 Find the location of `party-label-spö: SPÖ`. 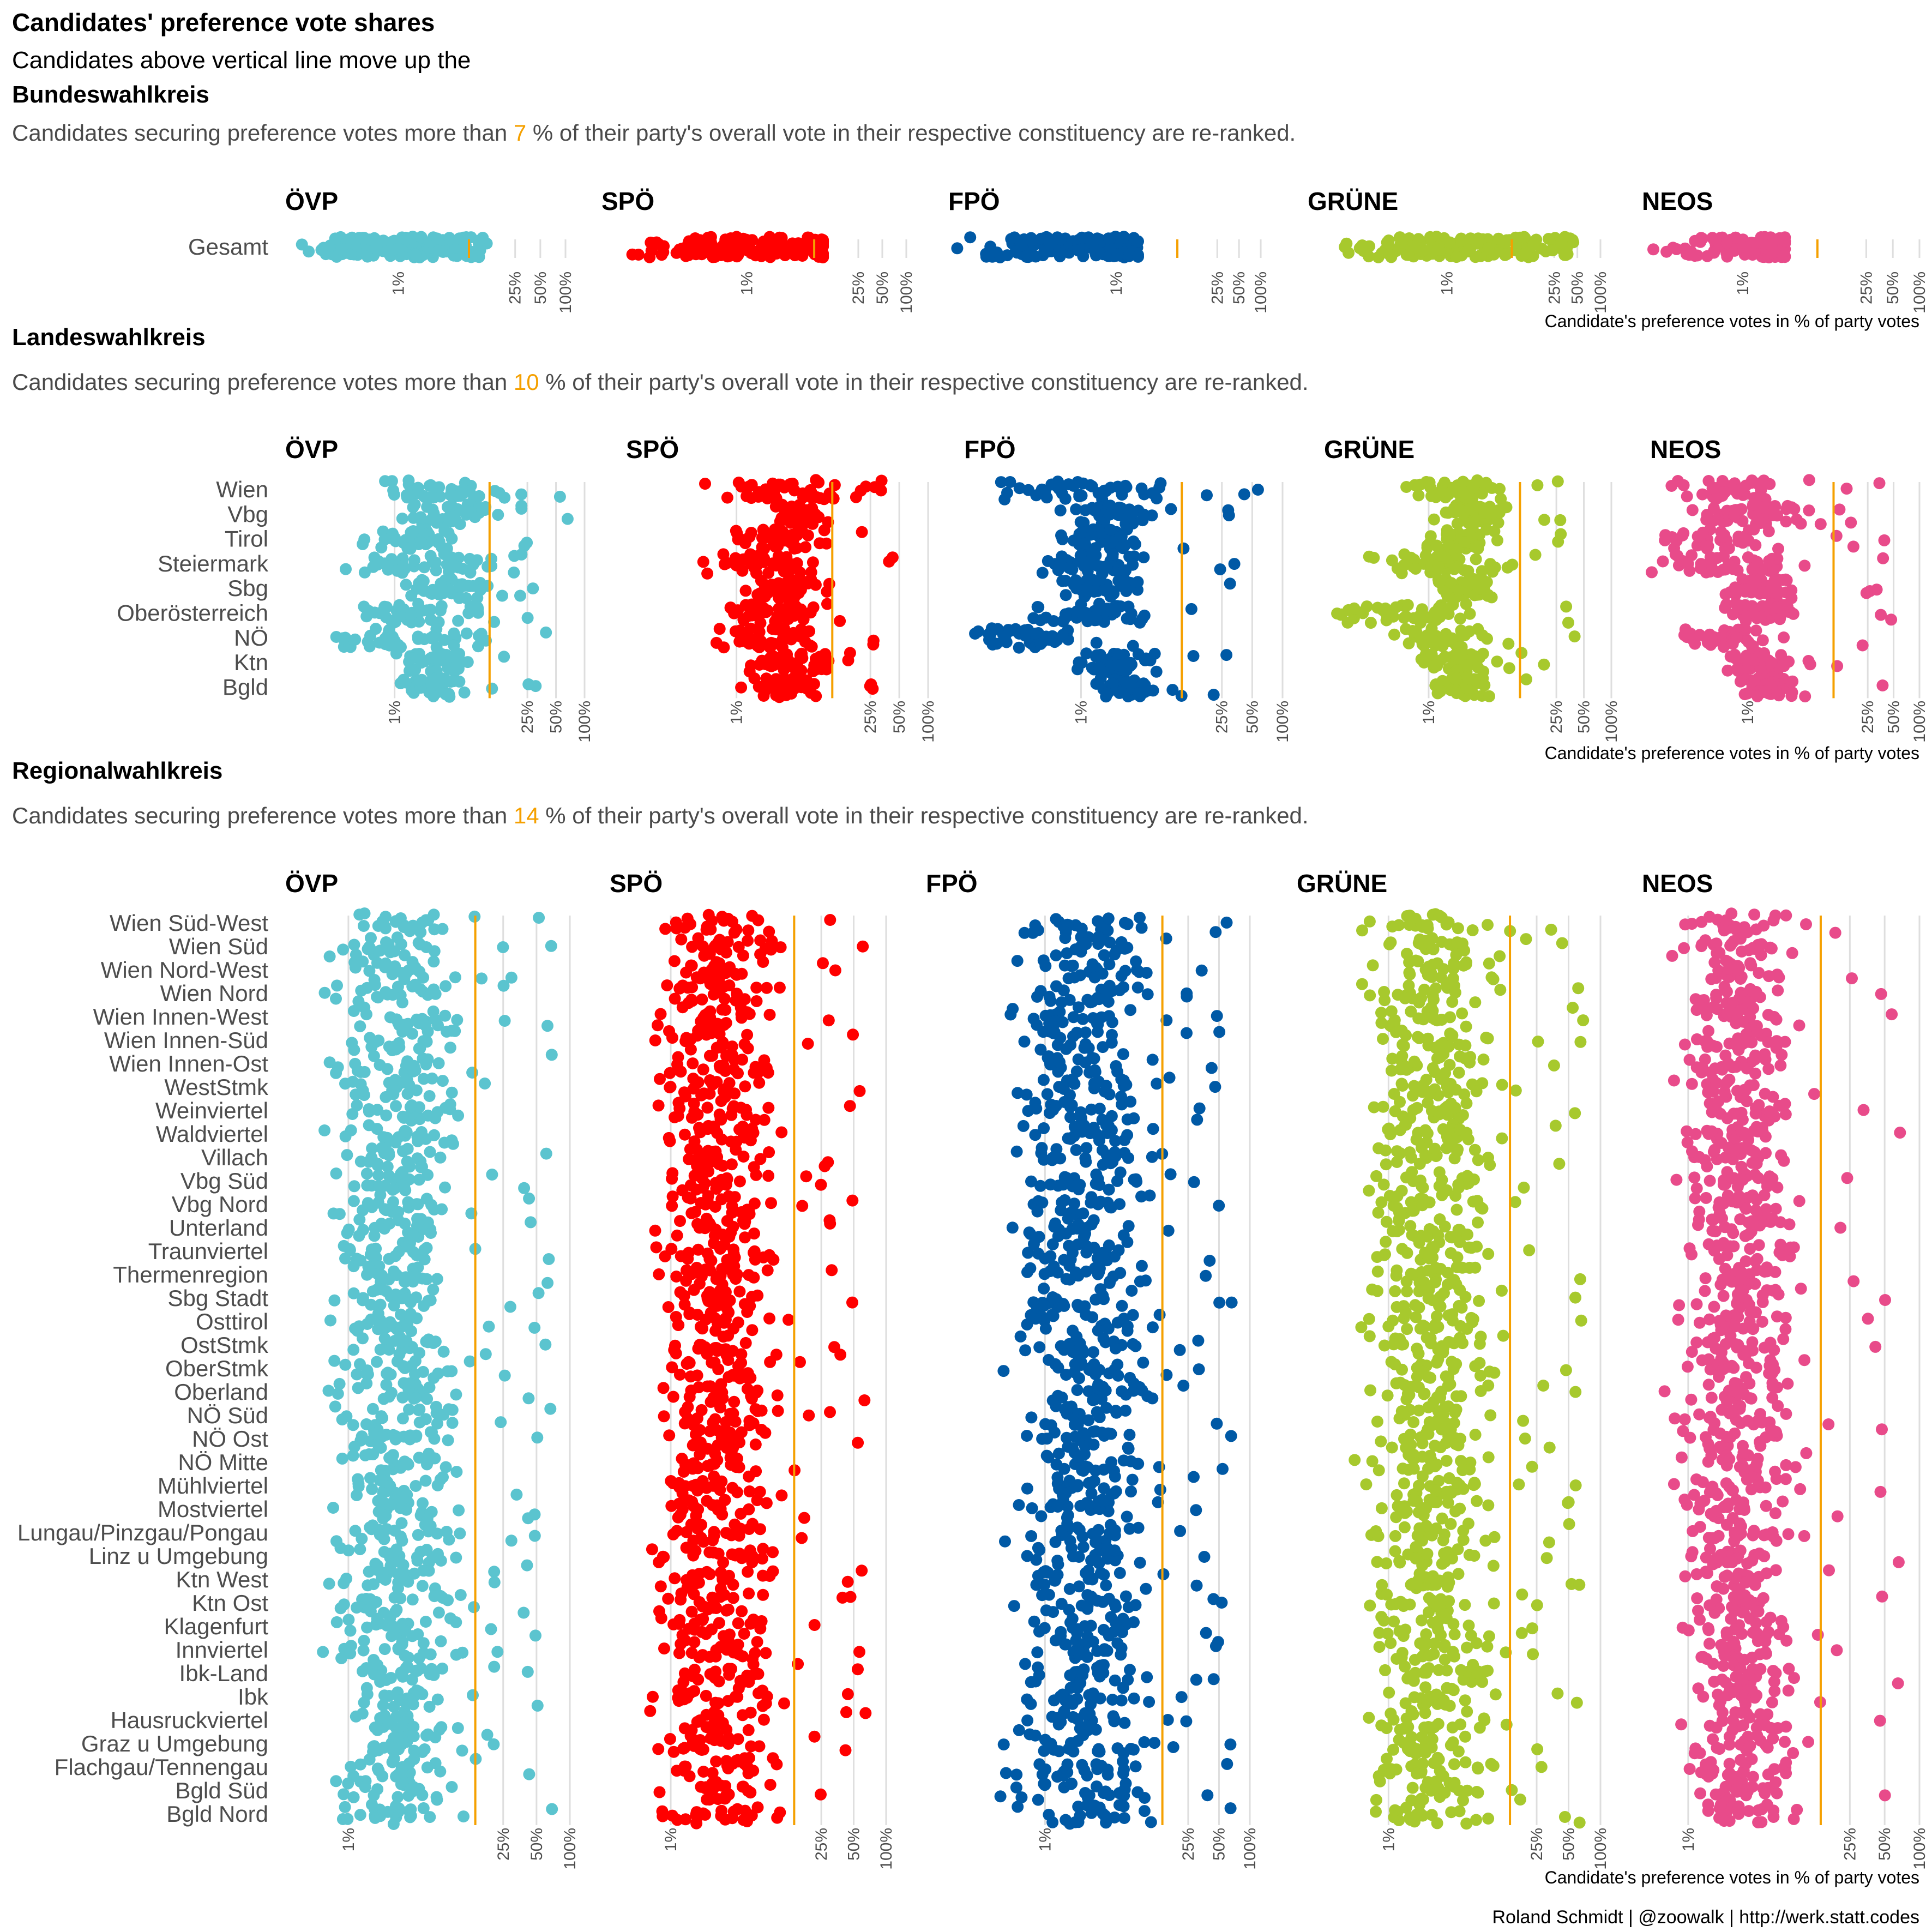

party-label-spö: SPÖ is located at coordinates (636, 883).